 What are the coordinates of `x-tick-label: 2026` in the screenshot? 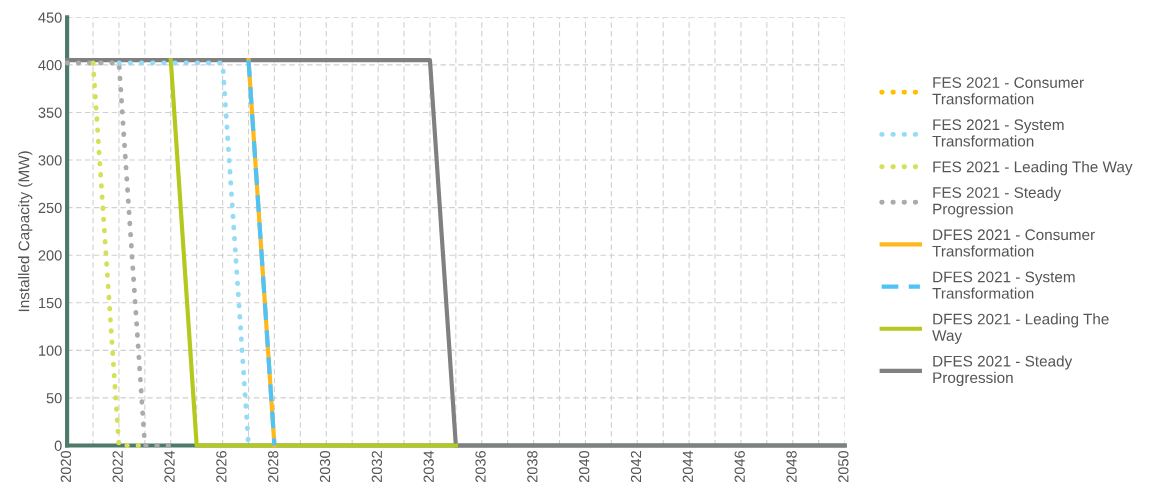 It's located at (221, 467).